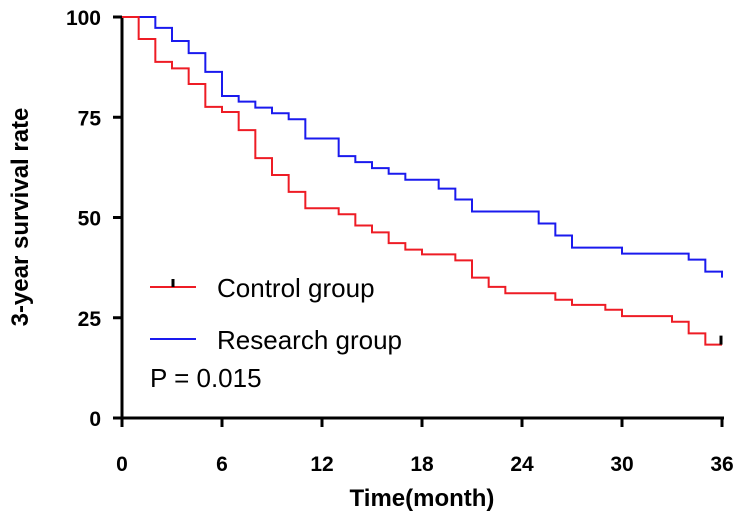 This screenshot has width=745, height=529. Describe the element at coordinates (425, 447) in the screenshot. I see `x-axis-ticks: 0 6 12 18 24 30 36` at that location.